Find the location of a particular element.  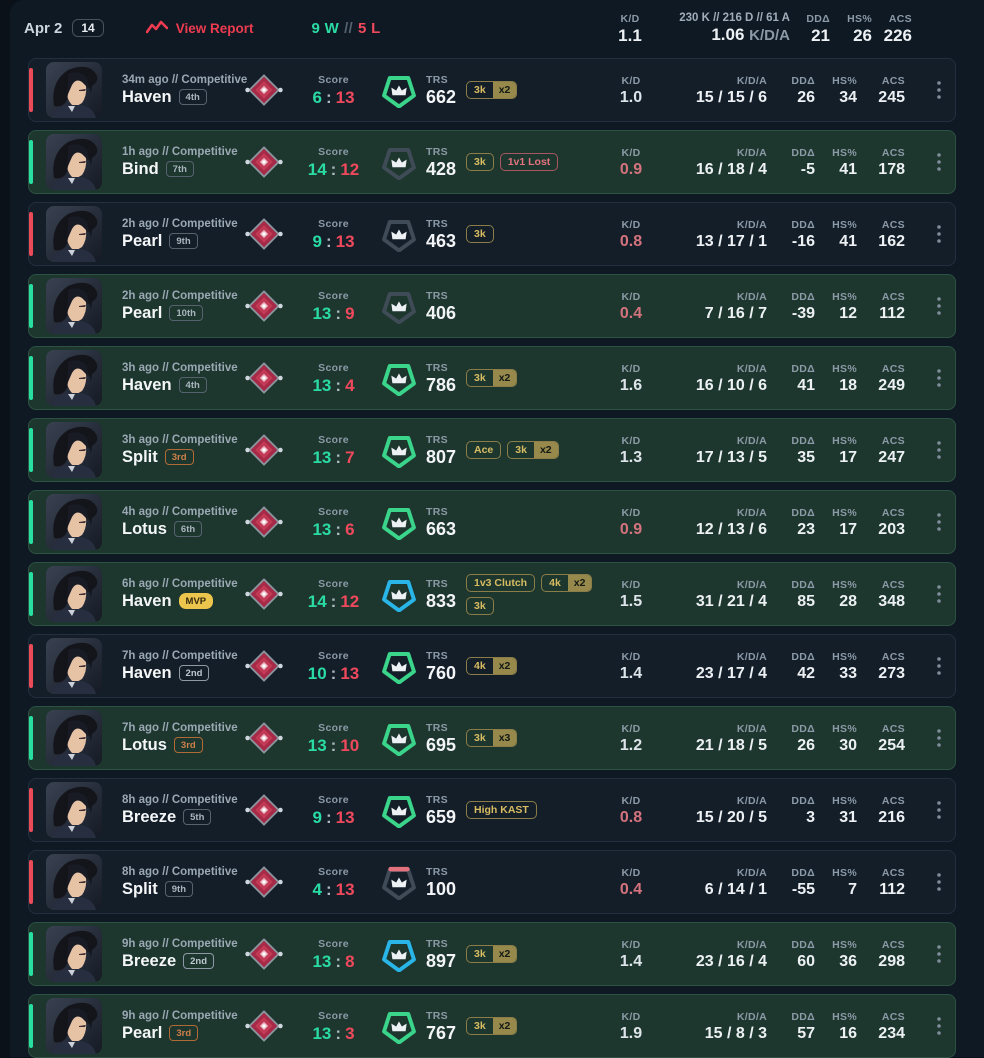

badge-label: 3k is located at coordinates (480, 234).